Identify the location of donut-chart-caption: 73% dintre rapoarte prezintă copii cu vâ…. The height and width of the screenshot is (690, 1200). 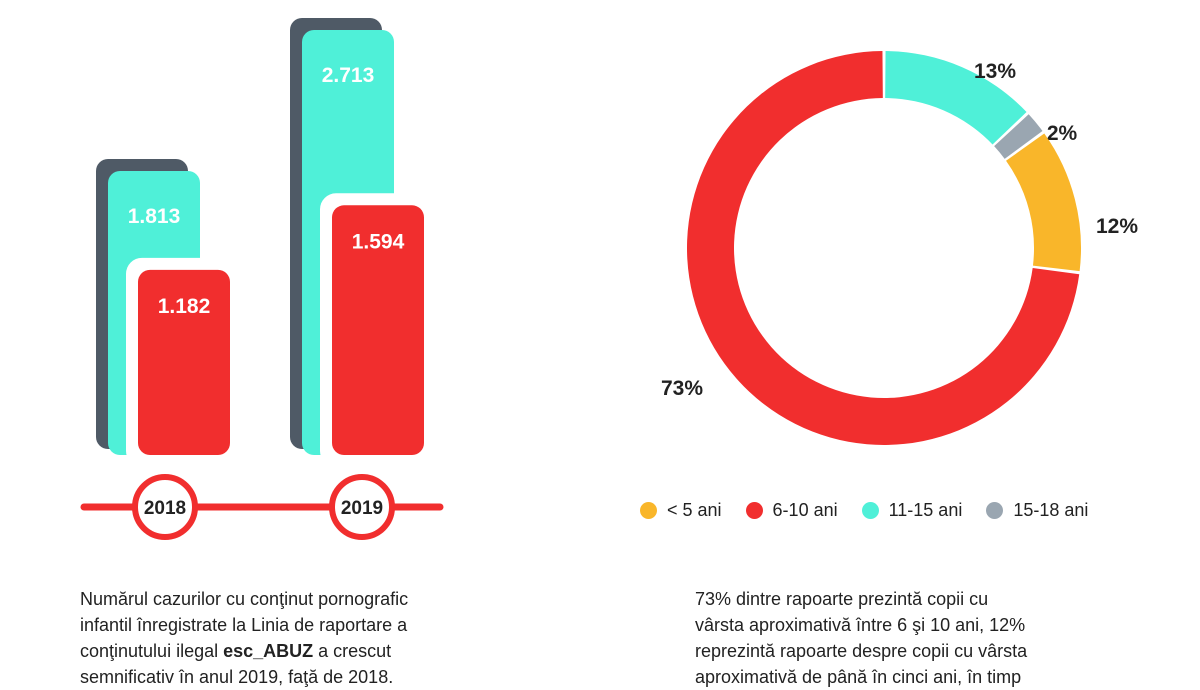
(915, 638).